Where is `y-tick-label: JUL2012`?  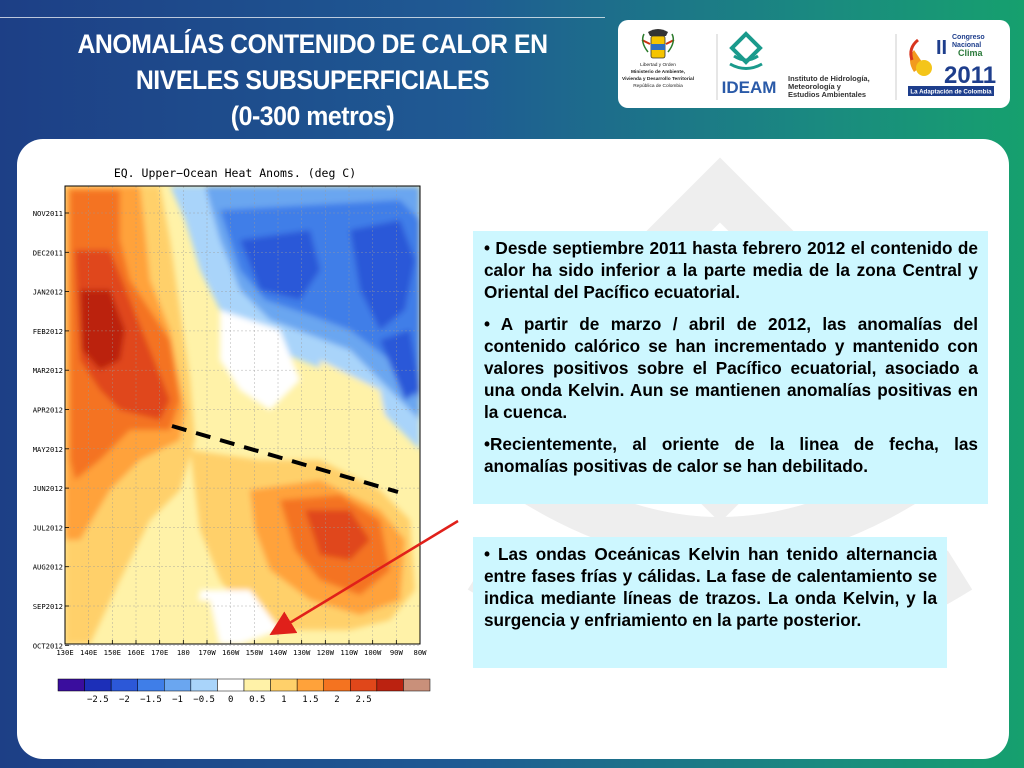
y-tick-label: JUL2012 is located at coordinates (48, 527).